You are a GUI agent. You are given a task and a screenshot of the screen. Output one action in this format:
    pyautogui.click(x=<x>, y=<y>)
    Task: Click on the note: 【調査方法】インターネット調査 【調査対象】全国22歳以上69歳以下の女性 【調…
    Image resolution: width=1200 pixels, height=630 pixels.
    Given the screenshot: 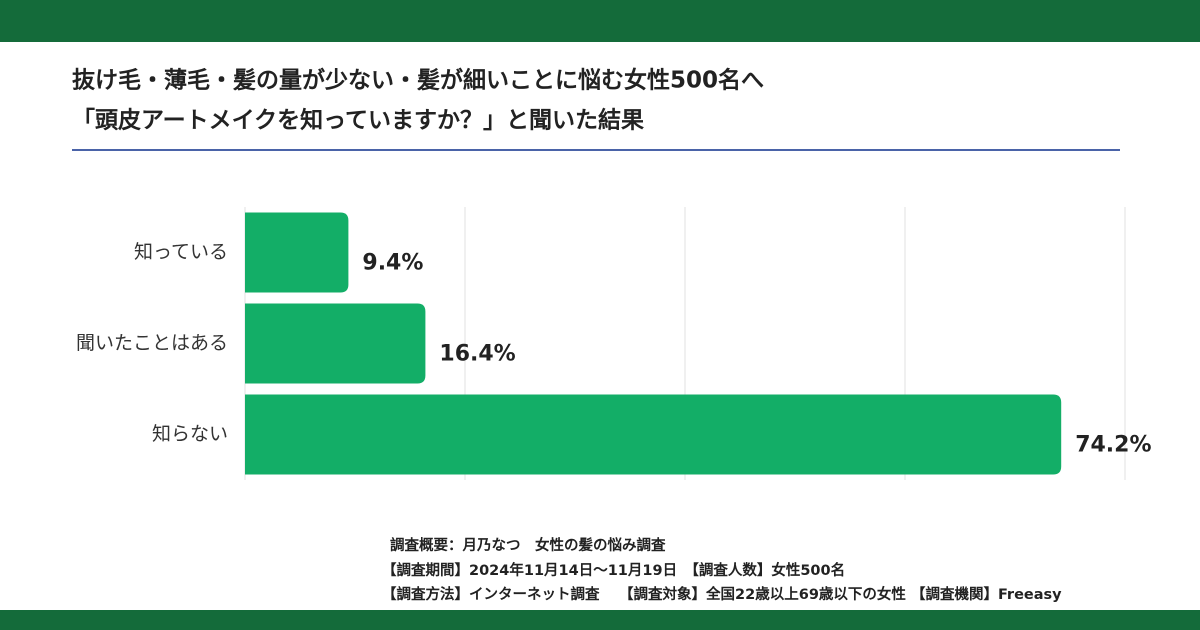 What is the action you would take?
    pyautogui.click(x=722, y=594)
    